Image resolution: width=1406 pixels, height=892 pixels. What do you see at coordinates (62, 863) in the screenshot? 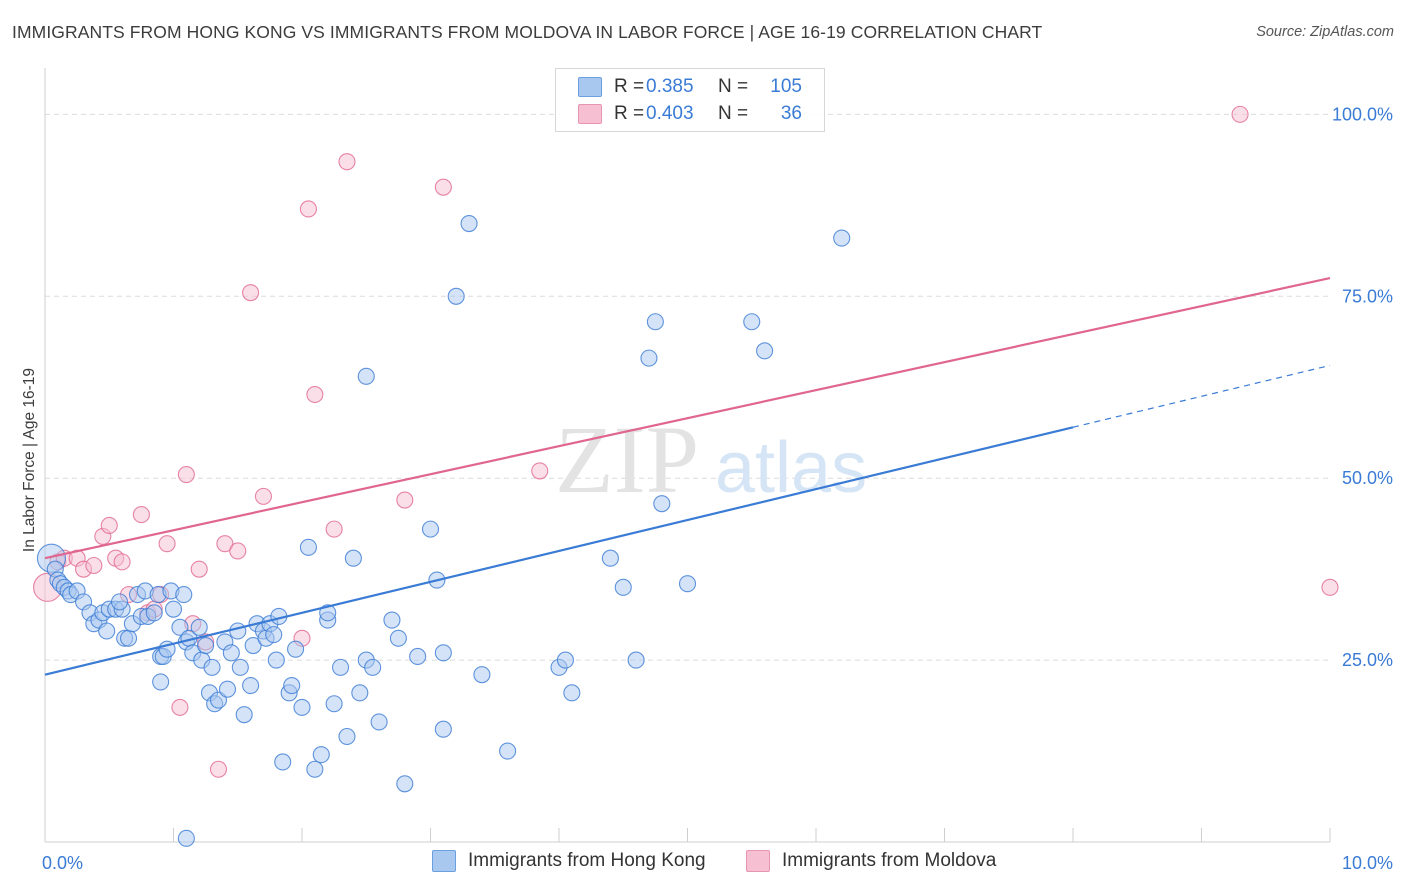
I see `x-tick-label-left: 0.0%` at bounding box center [62, 863].